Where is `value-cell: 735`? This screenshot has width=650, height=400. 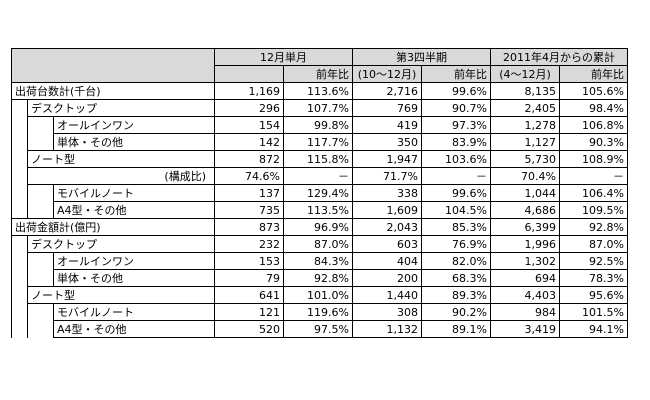 value-cell: 735 is located at coordinates (249, 210).